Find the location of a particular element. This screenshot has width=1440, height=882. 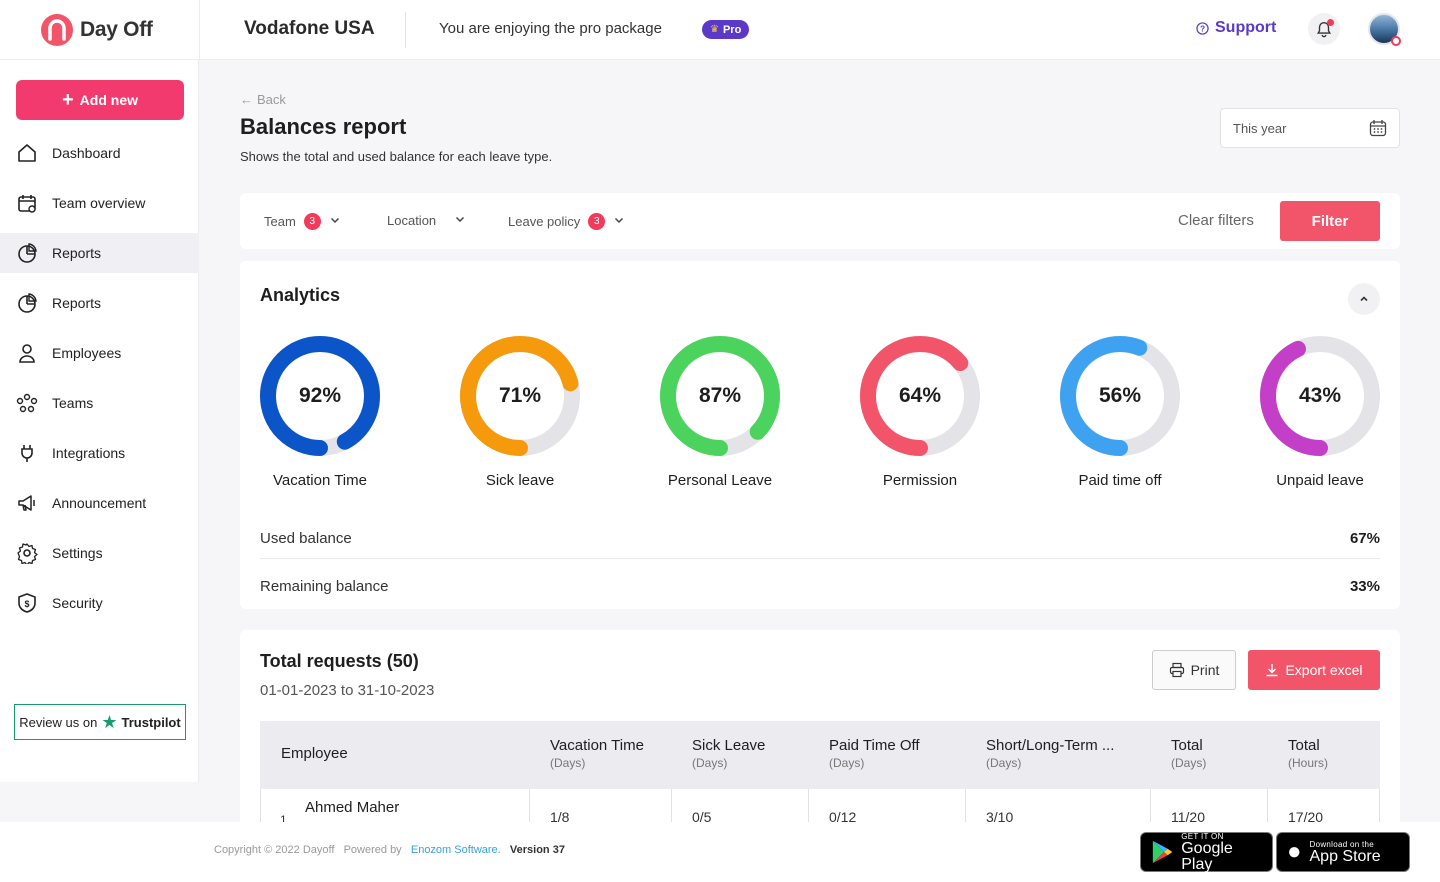

cell-total-days: 11/20 is located at coordinates (1188, 817).